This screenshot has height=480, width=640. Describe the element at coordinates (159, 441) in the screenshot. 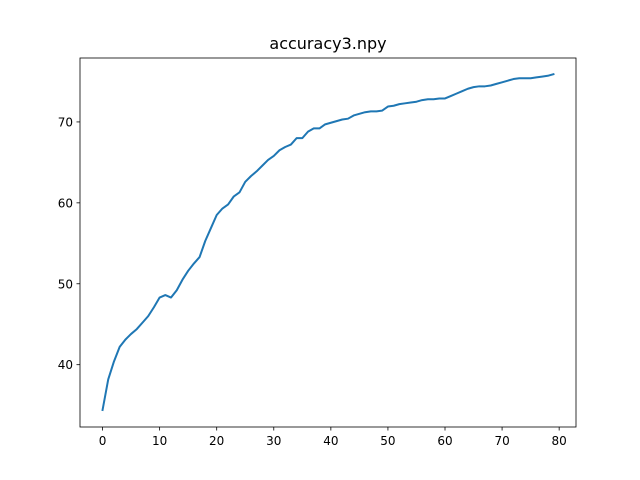

I see `x-tick-label: 10` at that location.